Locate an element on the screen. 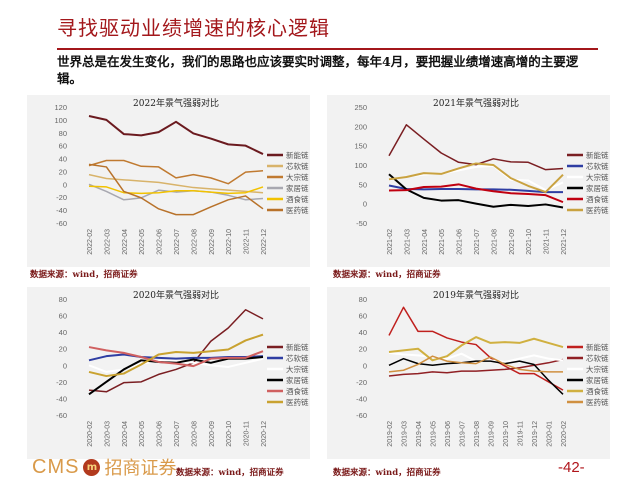  x-tick-label: 2019-11 is located at coordinates (521, 433).